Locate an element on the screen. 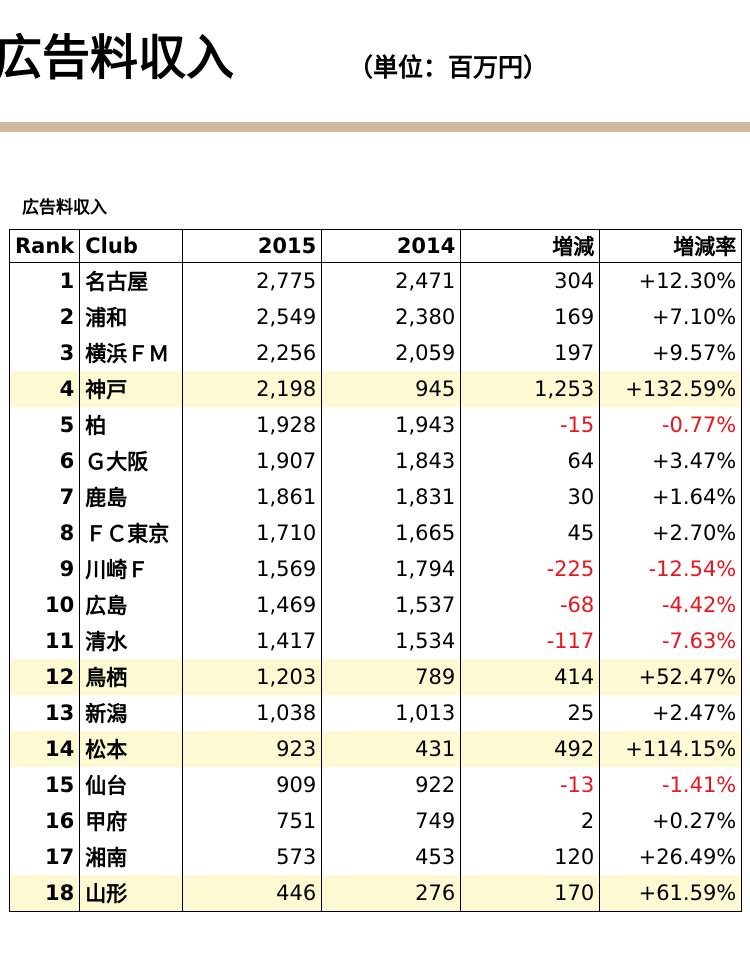 This screenshot has width=750, height=958. table-cell: 松本 is located at coordinates (131, 749).